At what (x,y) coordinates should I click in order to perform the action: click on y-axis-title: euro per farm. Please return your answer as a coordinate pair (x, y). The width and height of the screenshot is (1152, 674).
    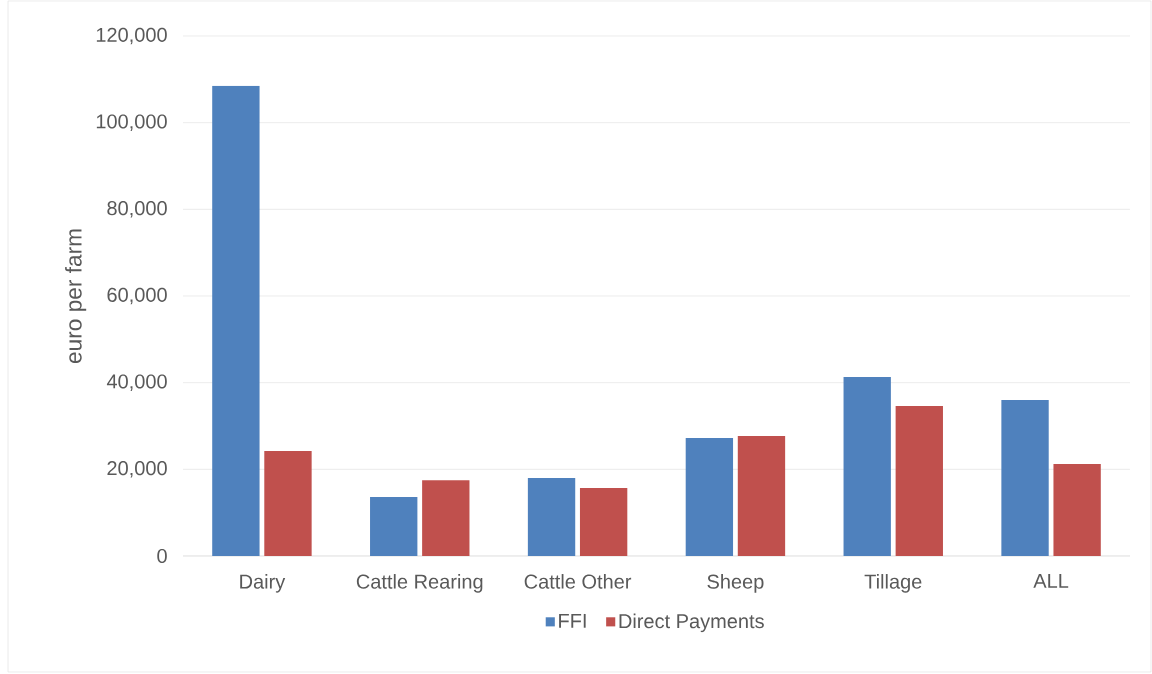
    Looking at the image, I should click on (76, 296).